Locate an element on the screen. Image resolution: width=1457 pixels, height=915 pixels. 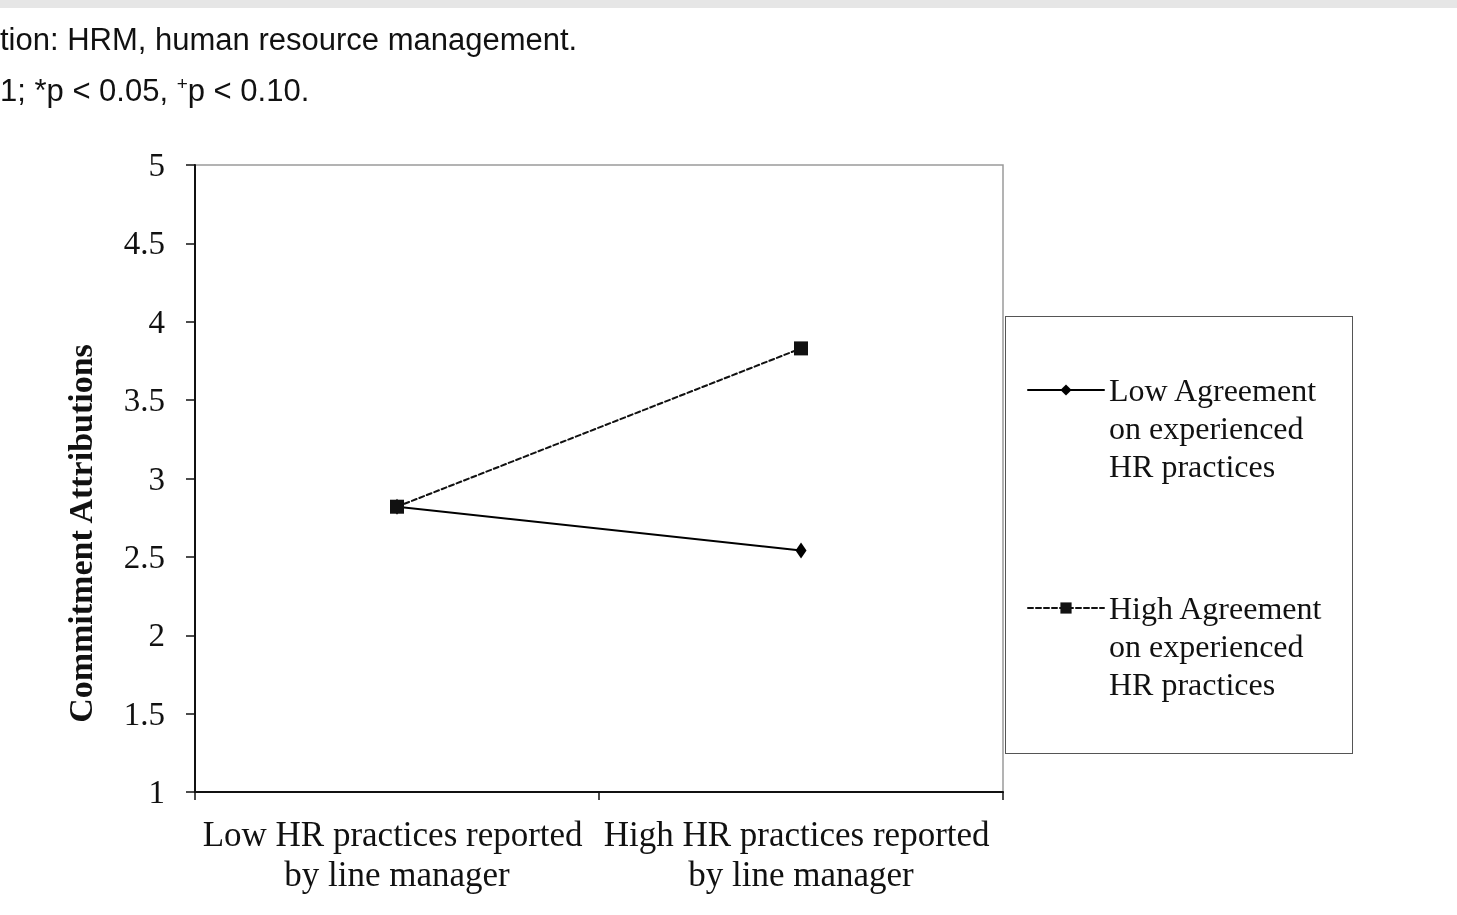
y-tick-label: 1.5 is located at coordinates (144, 713).